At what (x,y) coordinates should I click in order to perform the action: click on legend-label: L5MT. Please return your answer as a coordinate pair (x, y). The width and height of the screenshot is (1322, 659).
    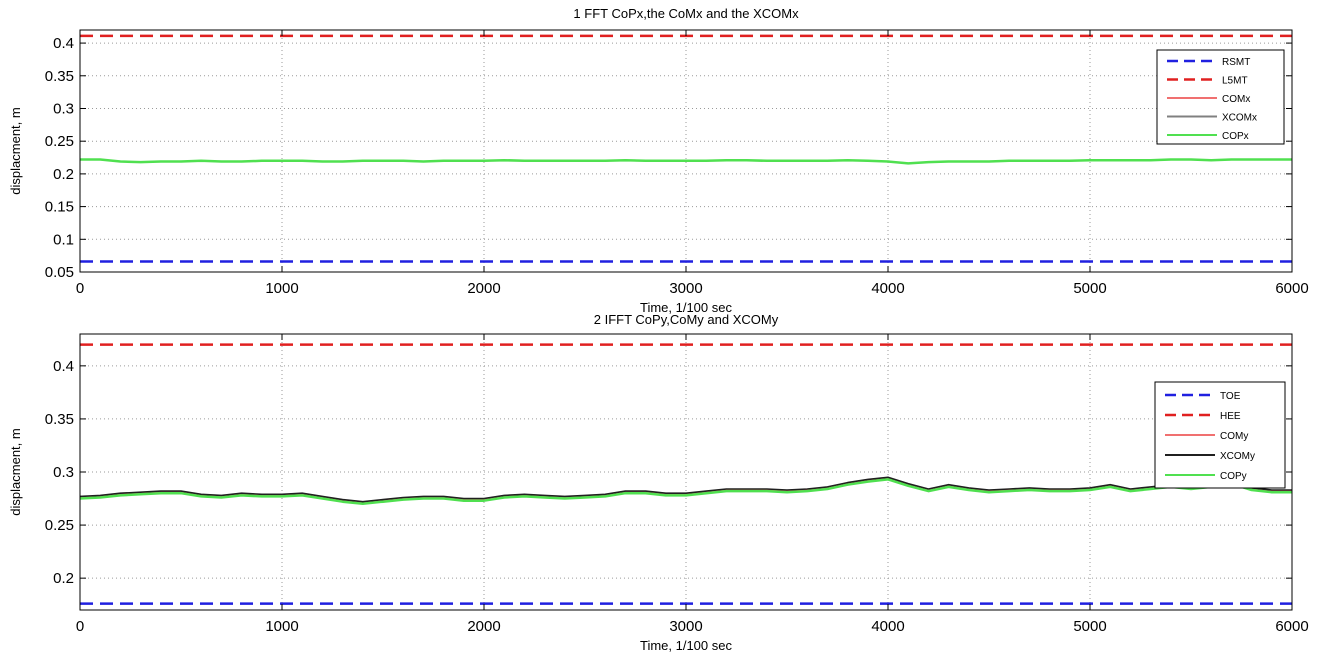
    Looking at the image, I should click on (1235, 81).